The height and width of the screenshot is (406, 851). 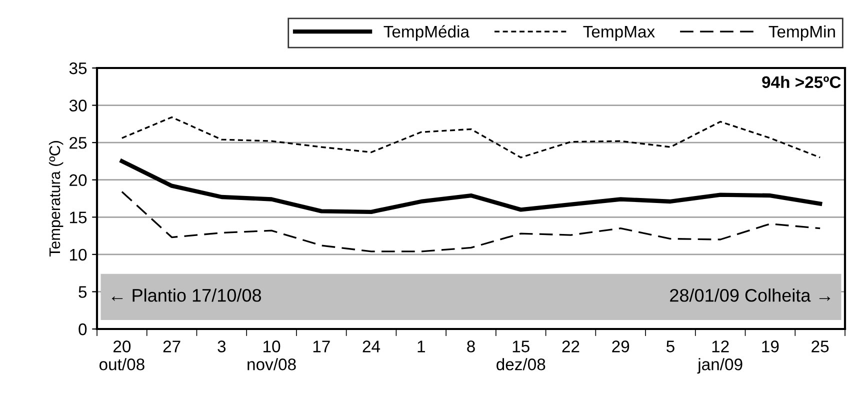 I want to click on x-tick-label: 10 nov/08, so click(x=272, y=355).